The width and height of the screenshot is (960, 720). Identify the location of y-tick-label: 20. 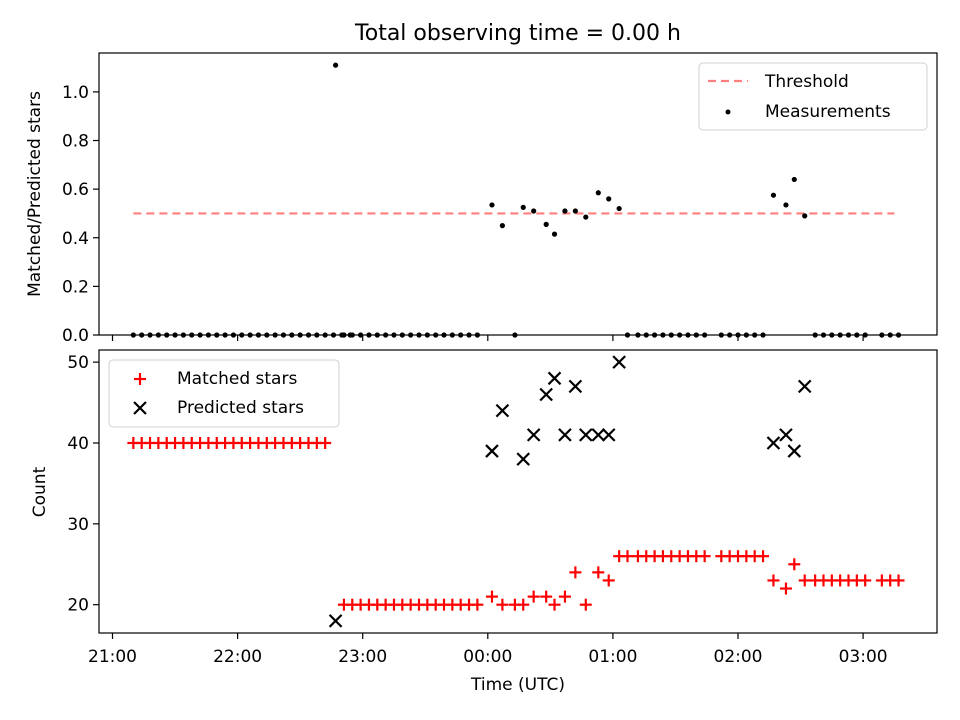
(78, 606).